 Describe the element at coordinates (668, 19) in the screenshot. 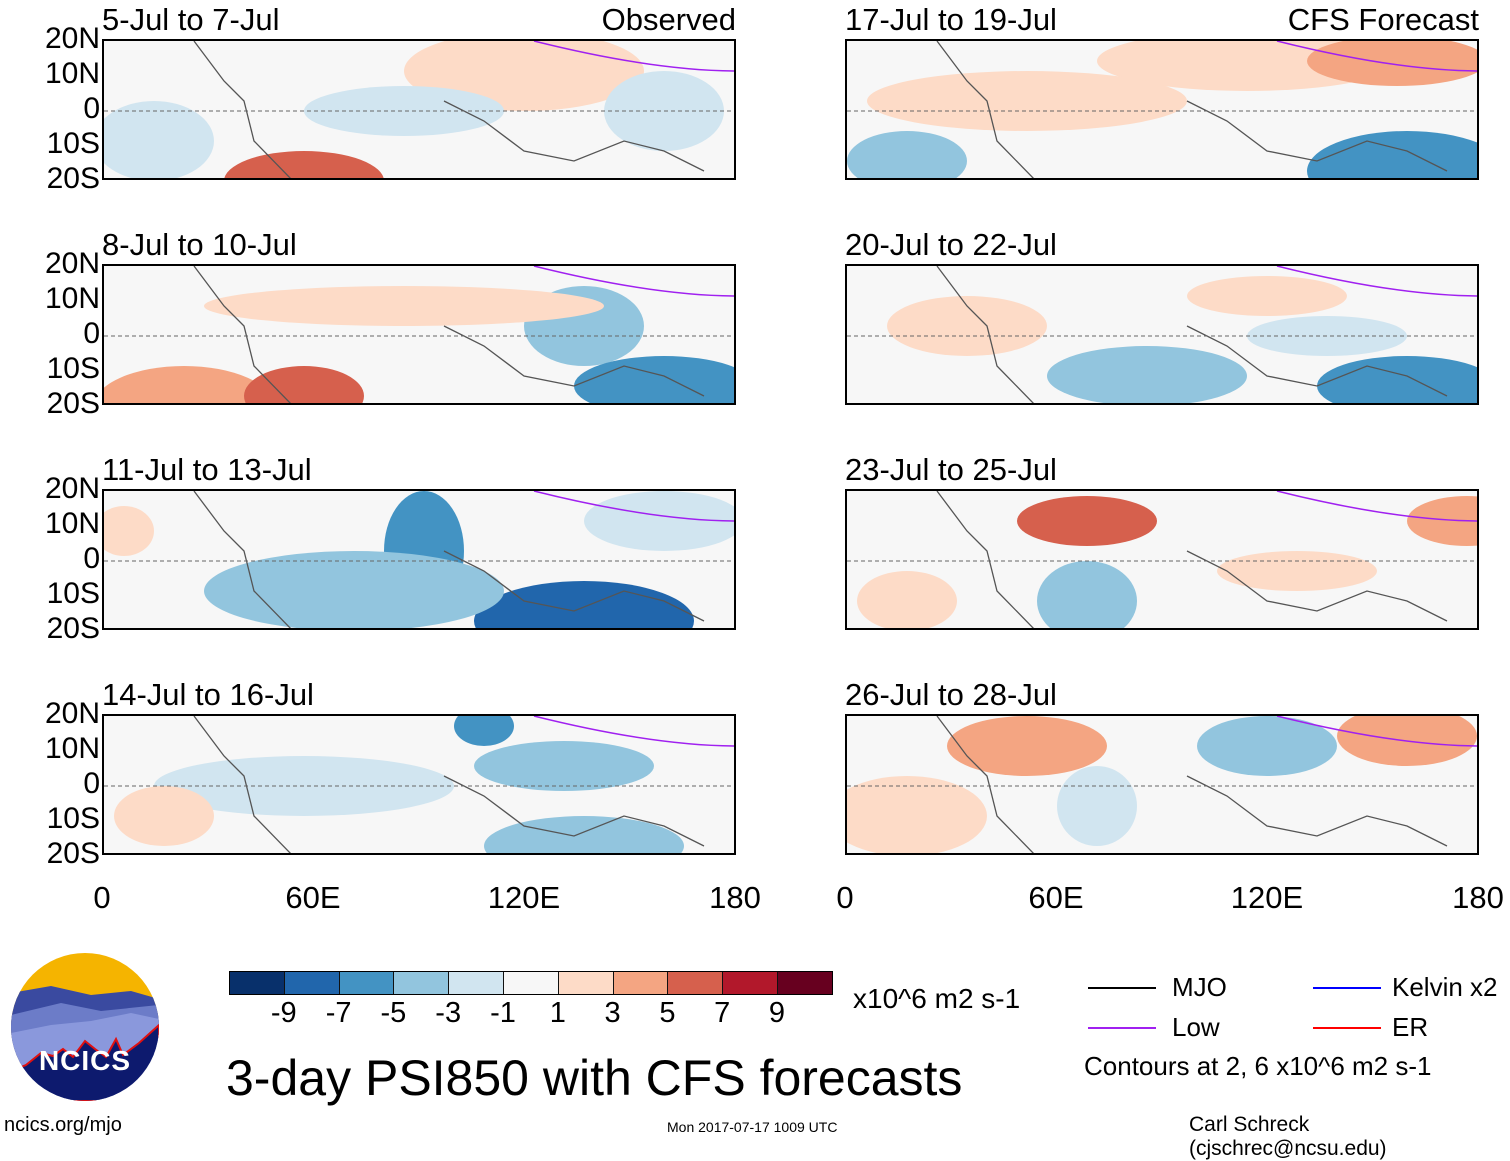

I see `observed-label: Observed` at that location.